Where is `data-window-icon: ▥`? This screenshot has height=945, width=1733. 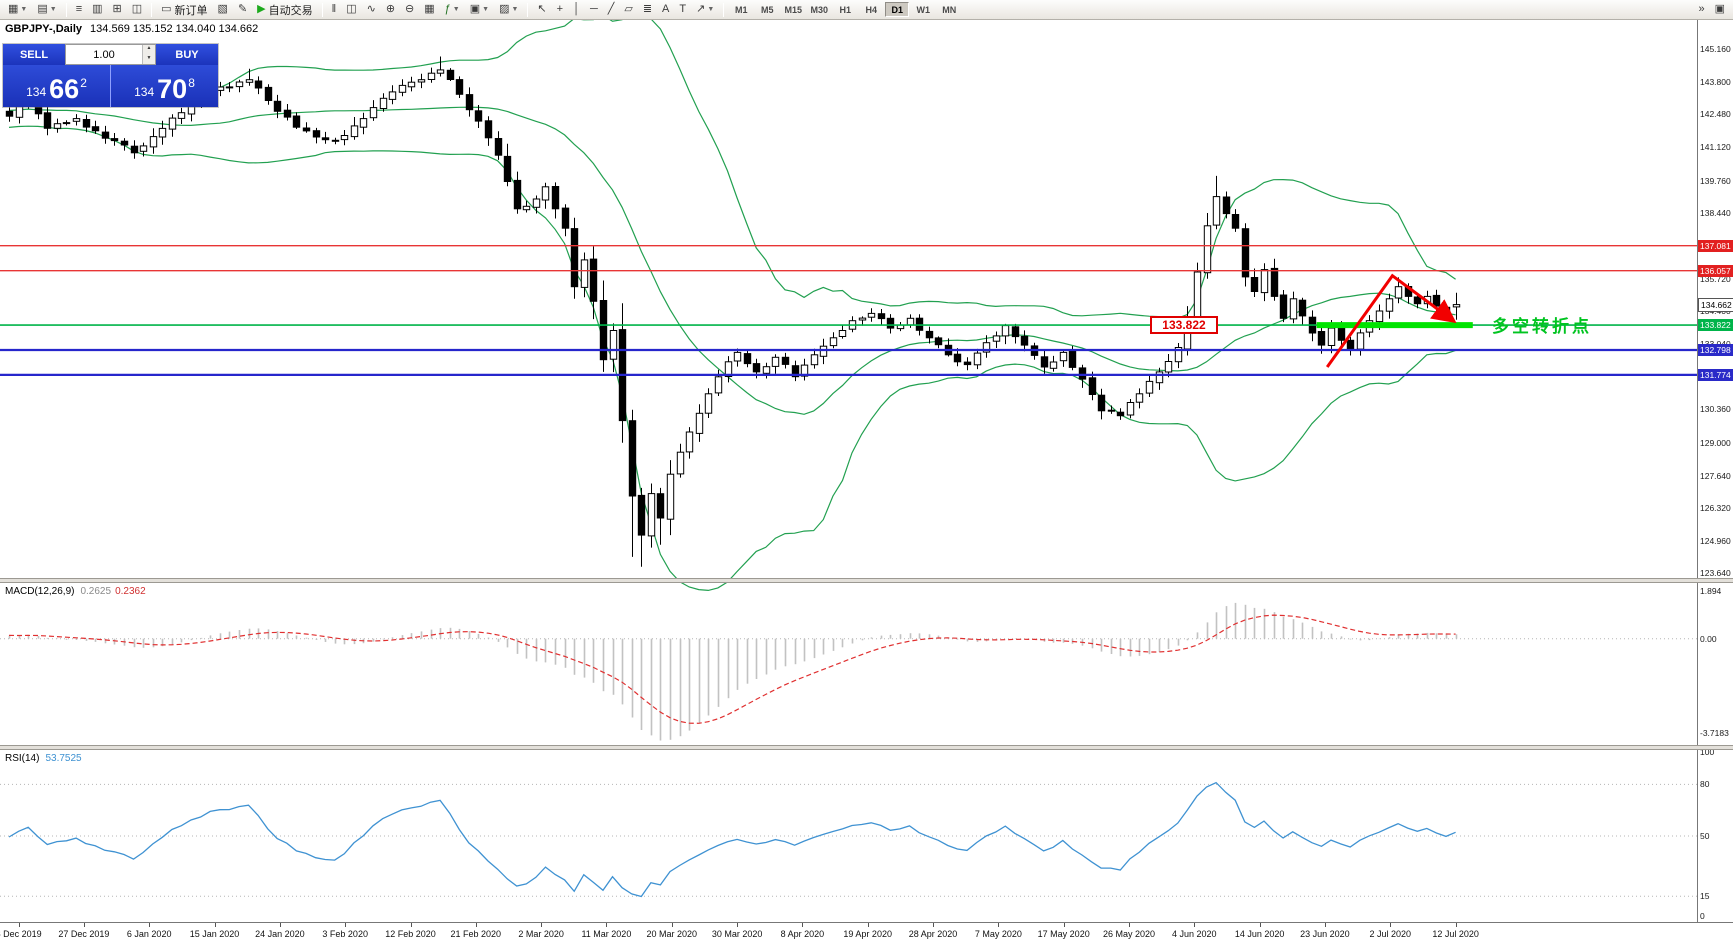
data-window-icon: ▥ is located at coordinates (97, 9).